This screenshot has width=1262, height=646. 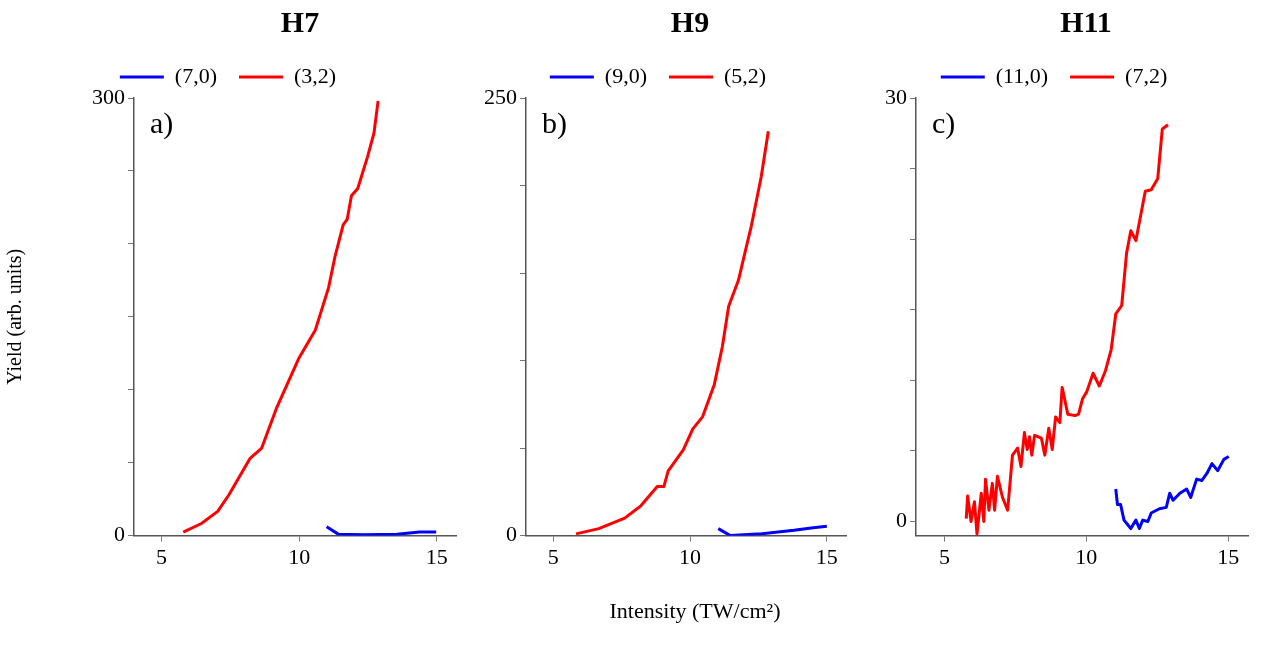 I want to click on legend-label: (7,2), so click(x=1146, y=75).